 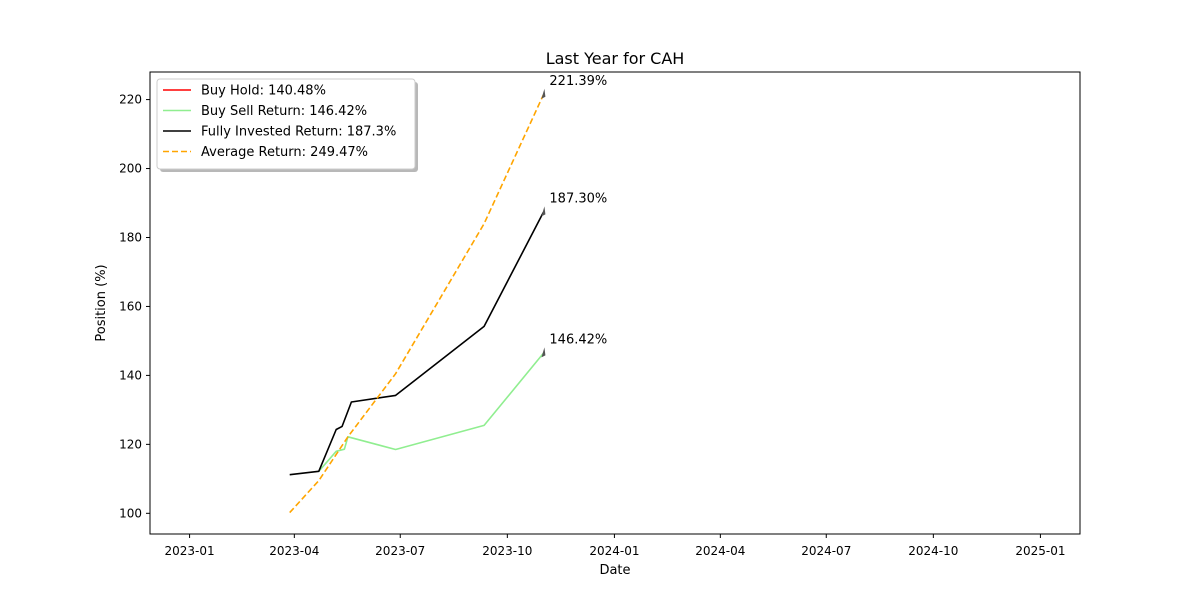 I want to click on x-tick-label: 2023-01, so click(x=190, y=551).